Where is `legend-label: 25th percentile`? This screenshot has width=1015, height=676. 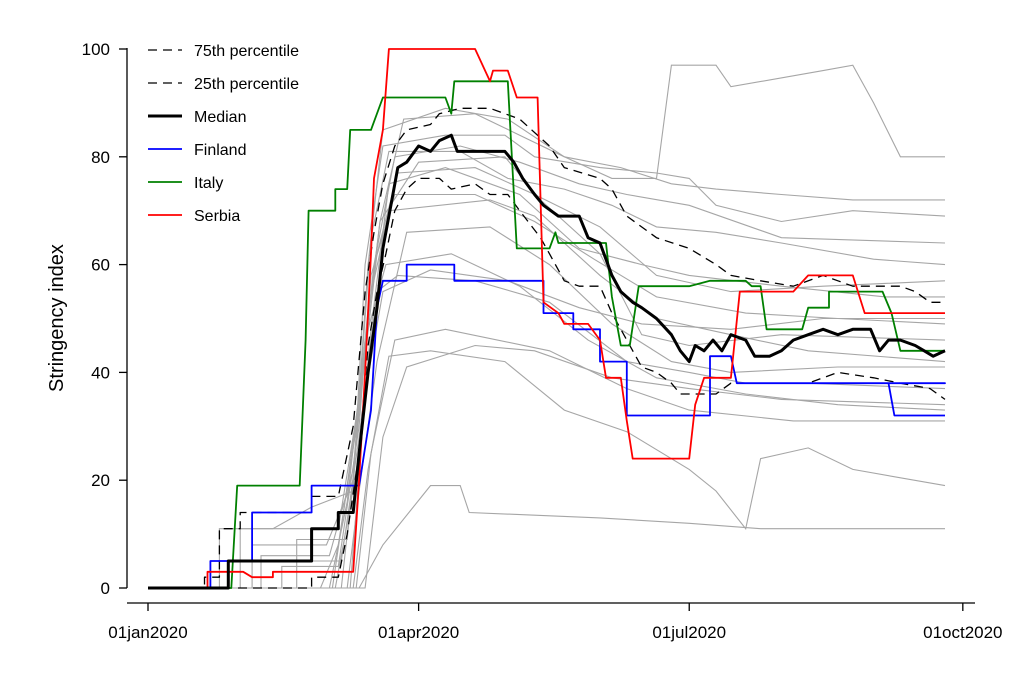
legend-label: 25th percentile is located at coordinates (246, 84).